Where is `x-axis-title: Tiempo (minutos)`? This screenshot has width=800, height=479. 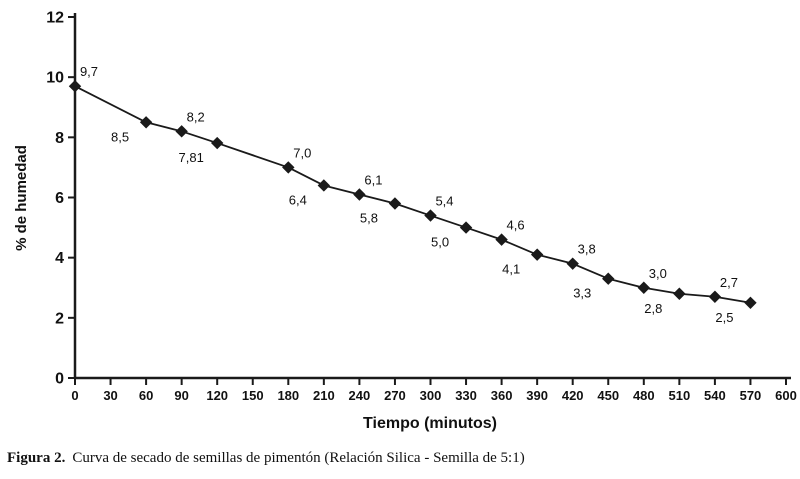 x-axis-title: Tiempo (minutos) is located at coordinates (430, 423).